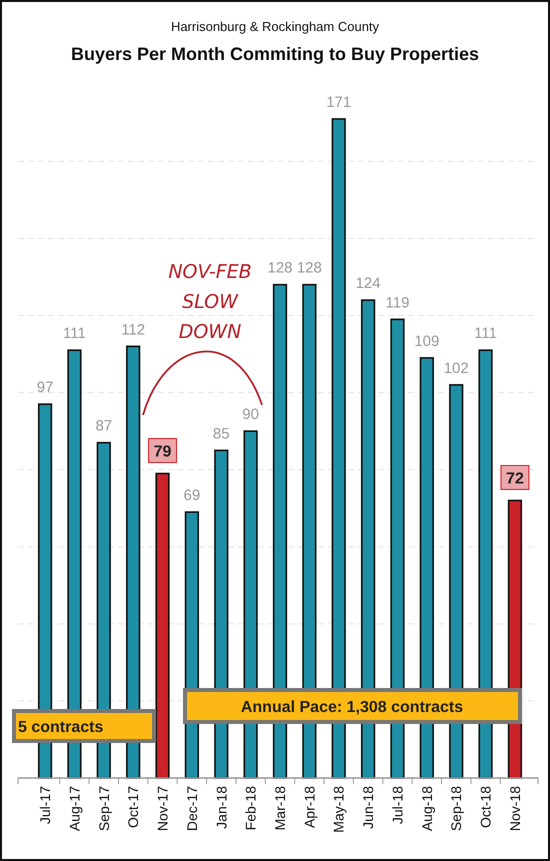 The width and height of the screenshot is (550, 861). I want to click on x-tick-label: Jul-18, so click(397, 805).